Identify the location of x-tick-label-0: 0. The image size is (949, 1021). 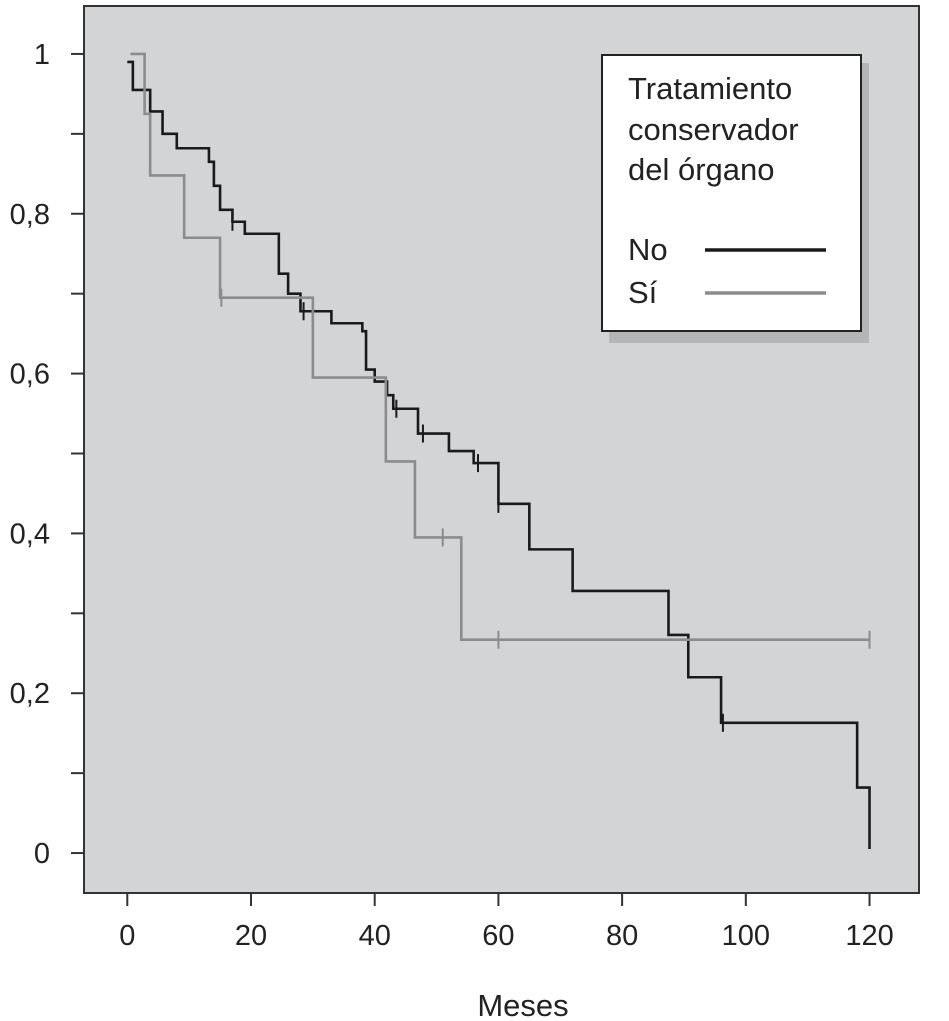
(127, 936).